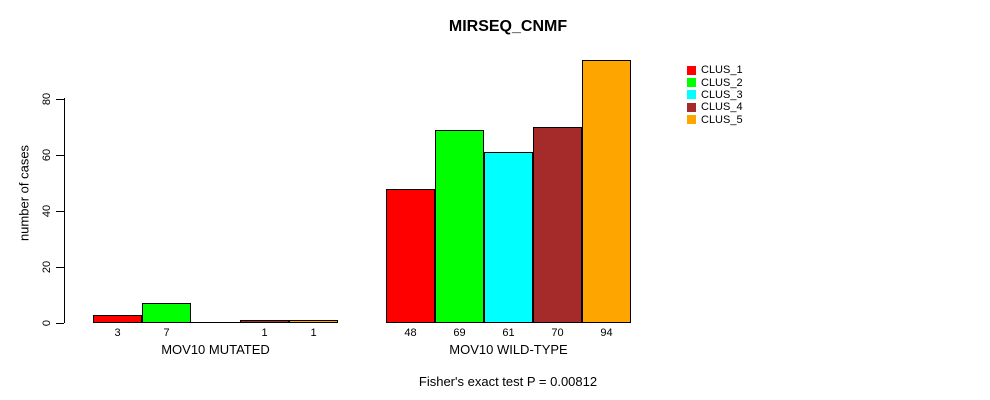  What do you see at coordinates (508, 381) in the screenshot?
I see `caption-fisher-test: Fisher's exact test P = 0.00812` at bounding box center [508, 381].